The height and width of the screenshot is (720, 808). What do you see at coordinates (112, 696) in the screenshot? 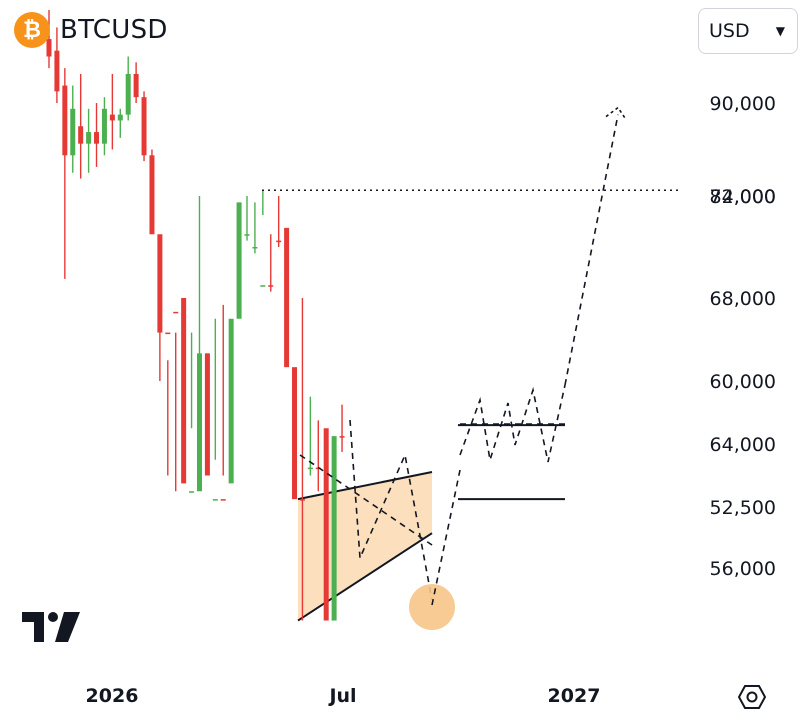
I see `time-tick-label: 2026` at bounding box center [112, 696].